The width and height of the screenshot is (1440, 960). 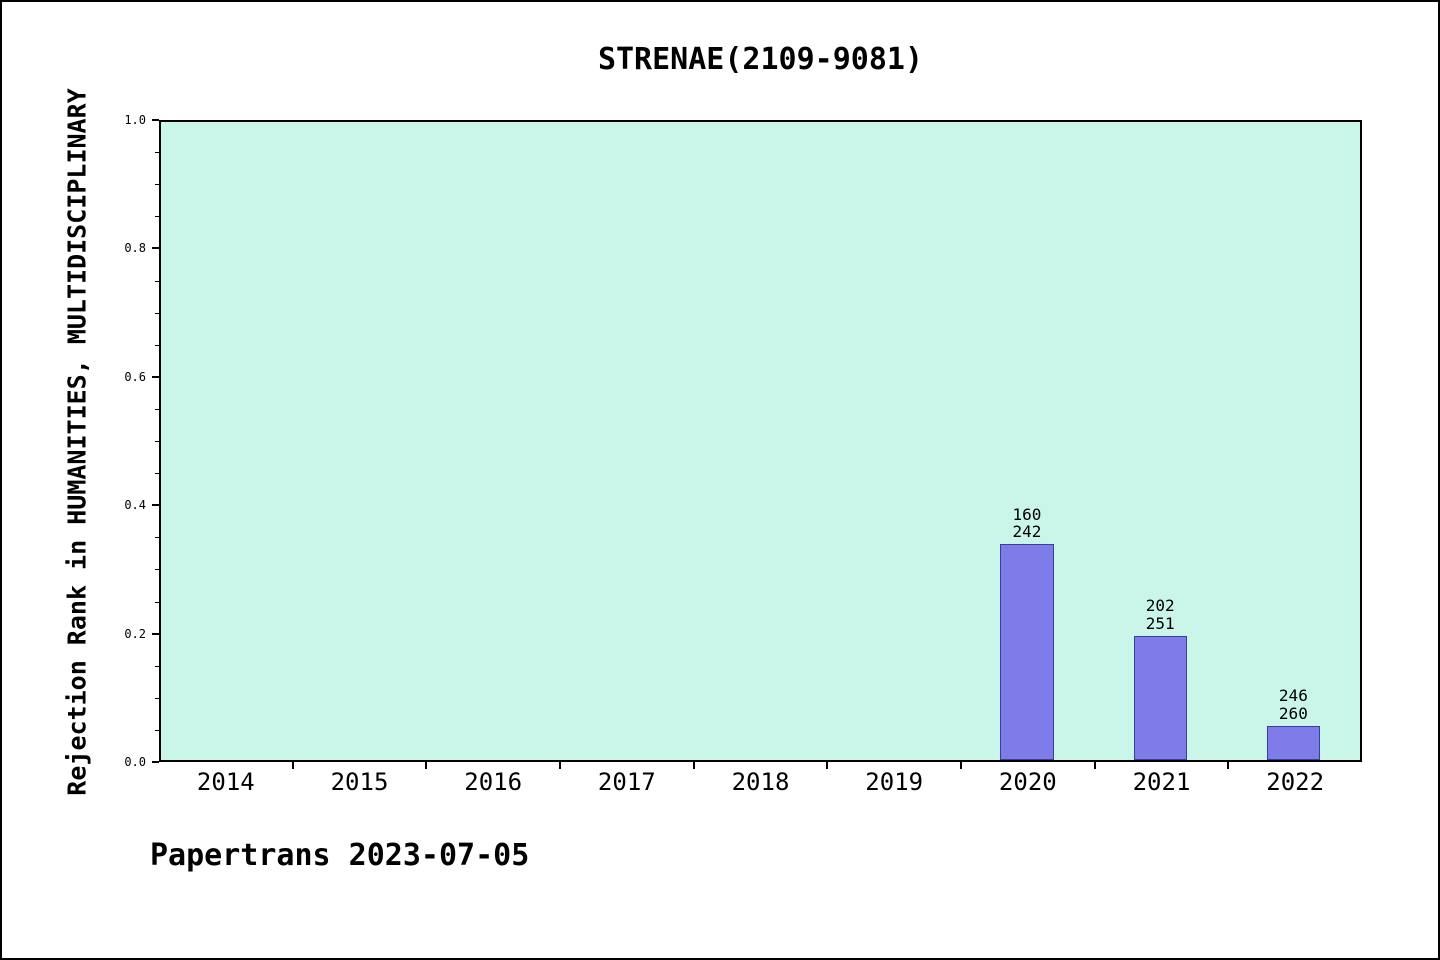 I want to click on y-tick-label: 0.8, so click(x=135, y=248).